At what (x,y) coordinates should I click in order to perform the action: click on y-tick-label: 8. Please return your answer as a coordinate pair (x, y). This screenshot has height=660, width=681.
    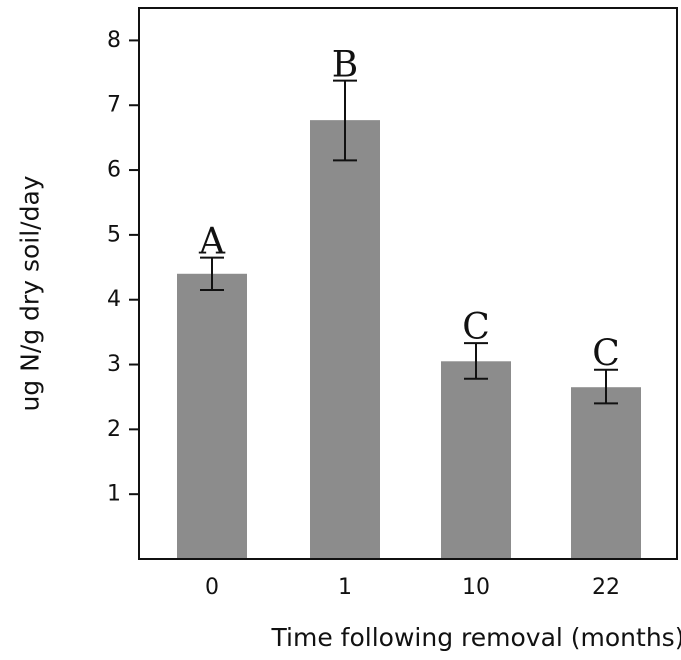
    Looking at the image, I should click on (114, 40).